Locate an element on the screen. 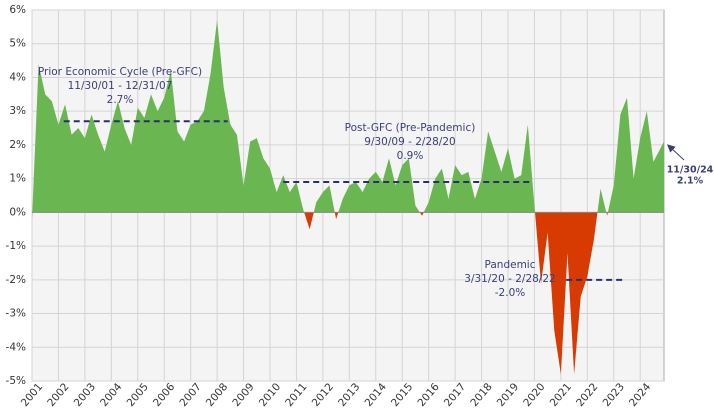  x-tick-label: 2010 is located at coordinates (270, 395).